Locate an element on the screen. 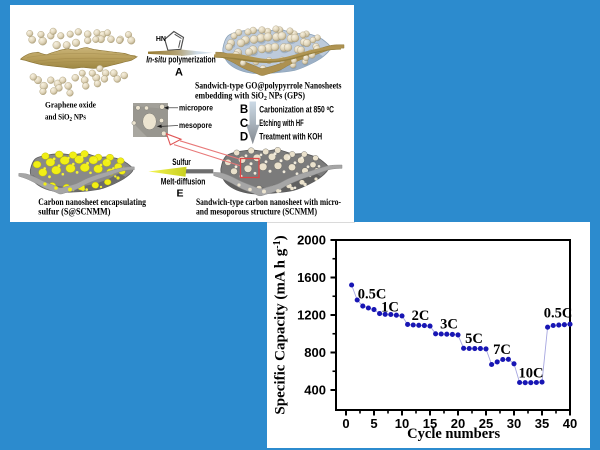  svg-text: HN is located at coordinates (161, 39).